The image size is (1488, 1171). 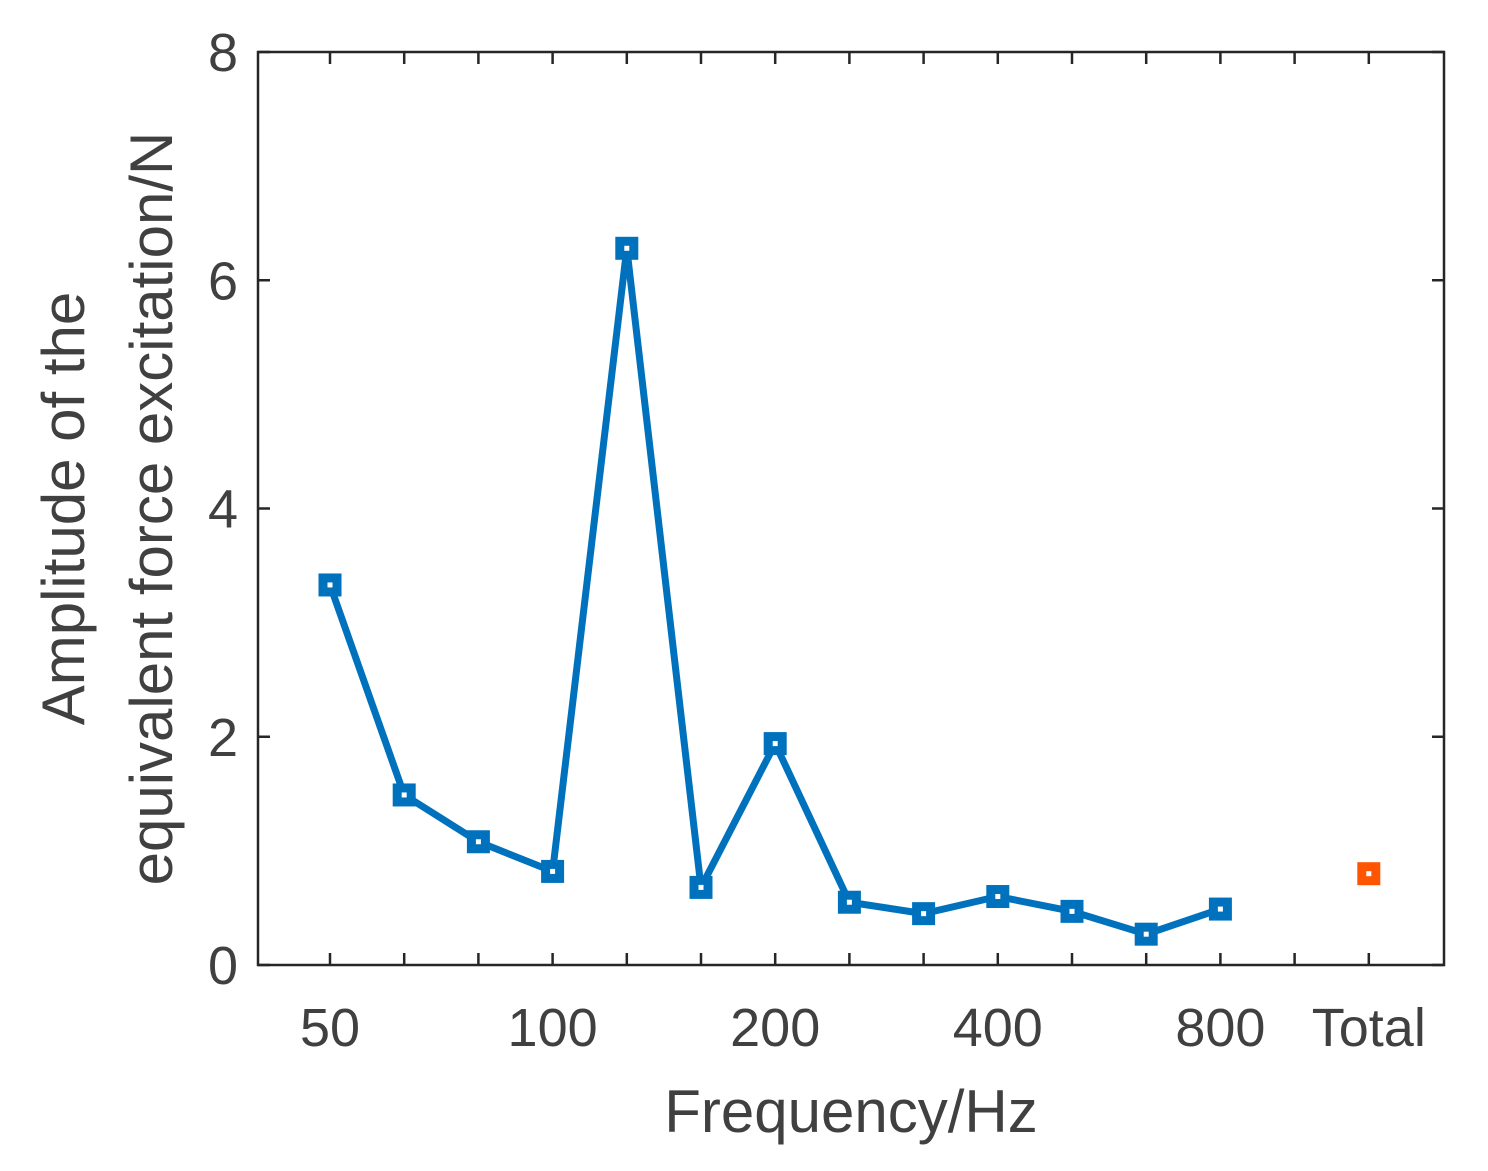 What do you see at coordinates (223, 53) in the screenshot?
I see `y-tick-label: 8` at bounding box center [223, 53].